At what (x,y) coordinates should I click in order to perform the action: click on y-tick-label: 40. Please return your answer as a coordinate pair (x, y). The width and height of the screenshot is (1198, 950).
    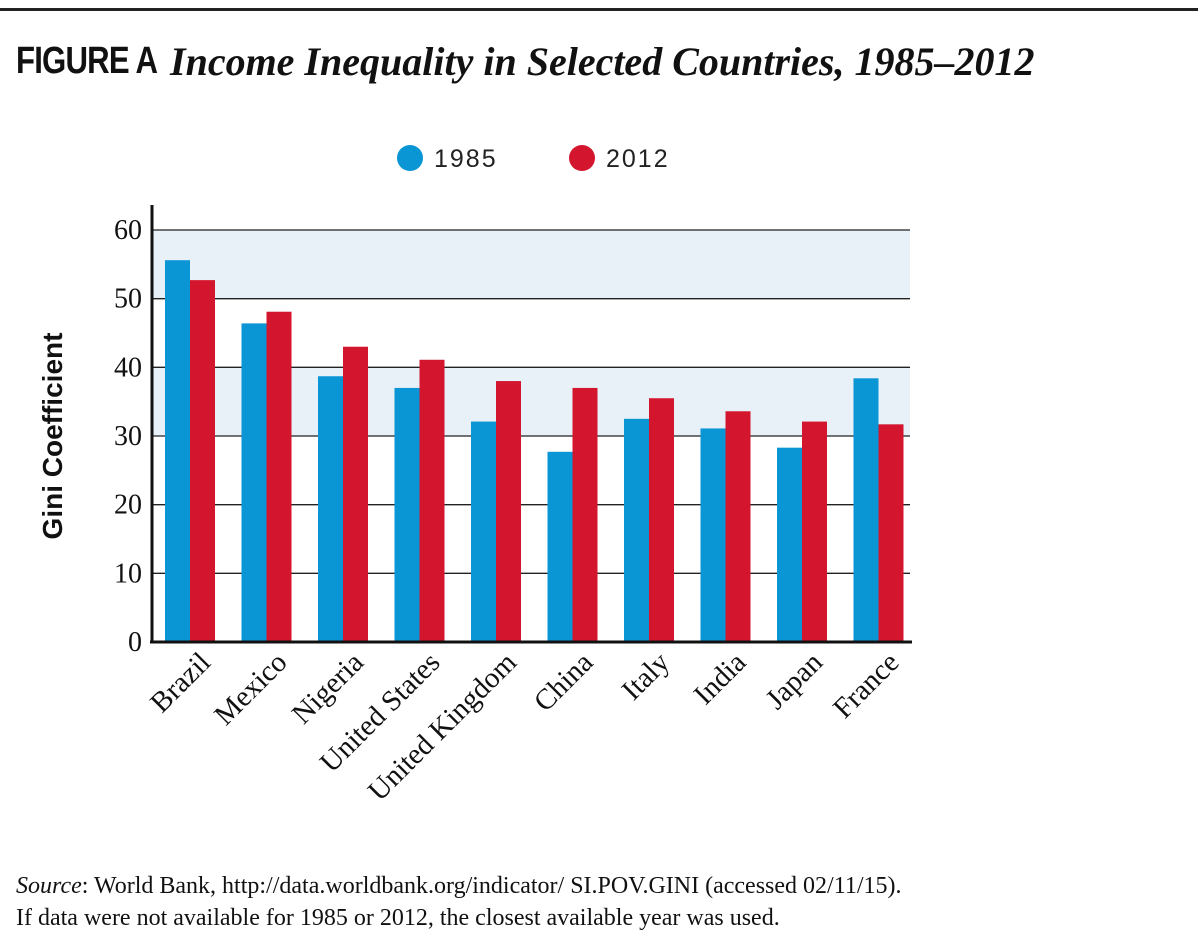
    Looking at the image, I should click on (128, 367).